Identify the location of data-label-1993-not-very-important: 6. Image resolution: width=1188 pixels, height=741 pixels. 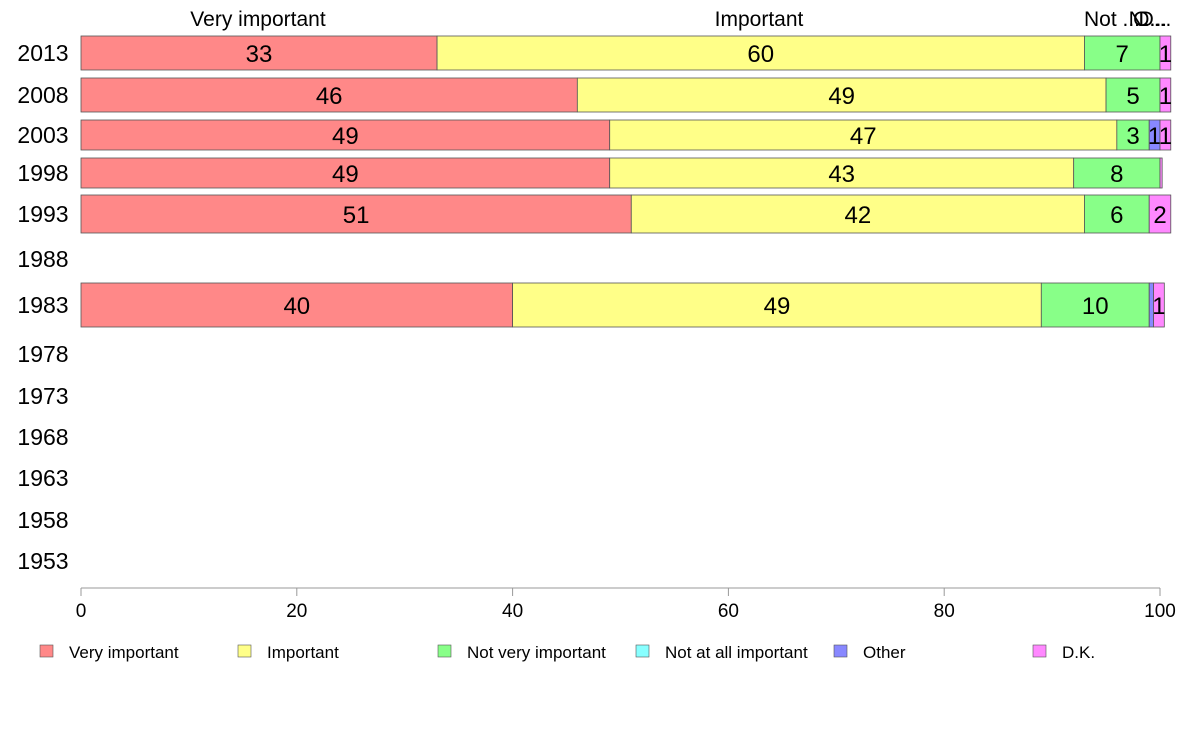
(1116, 215).